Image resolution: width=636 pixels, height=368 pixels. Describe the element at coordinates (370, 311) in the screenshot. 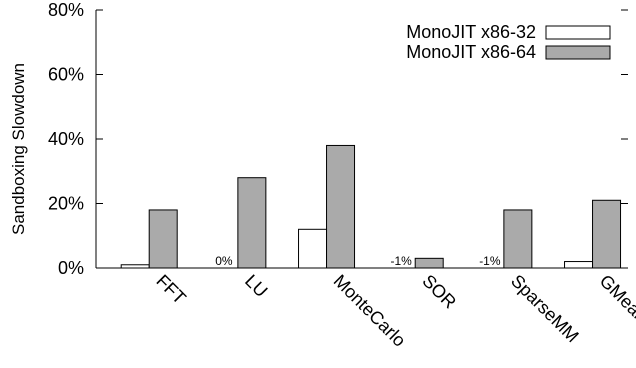

I see `category-label: MonteCarlo` at that location.